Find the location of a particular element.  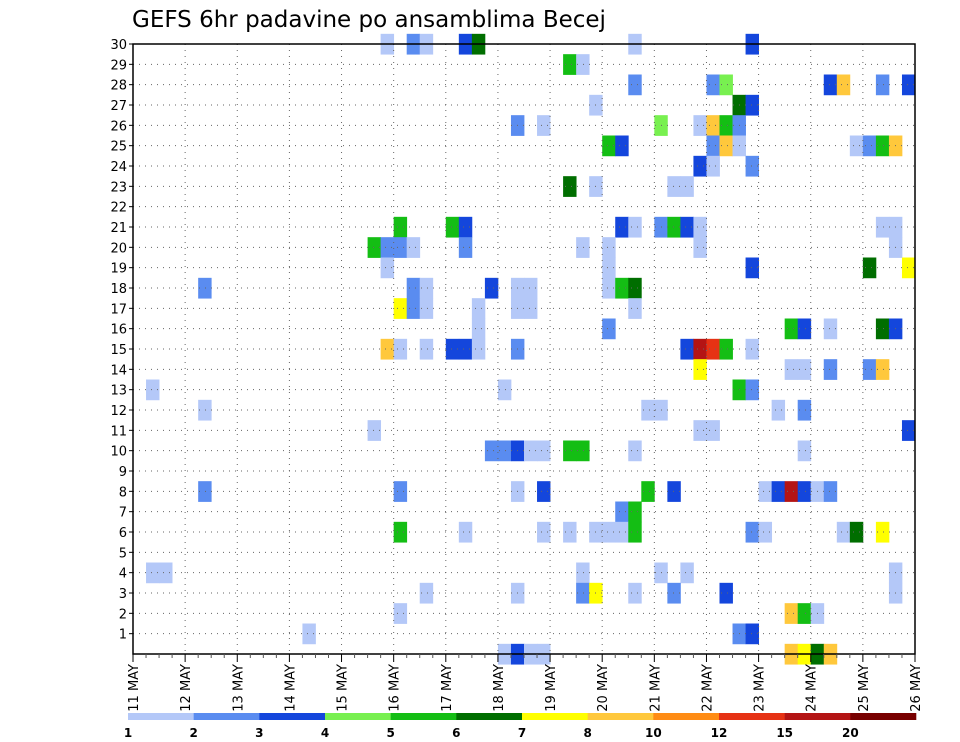

y-tick-label: 1 is located at coordinates (123, 635).